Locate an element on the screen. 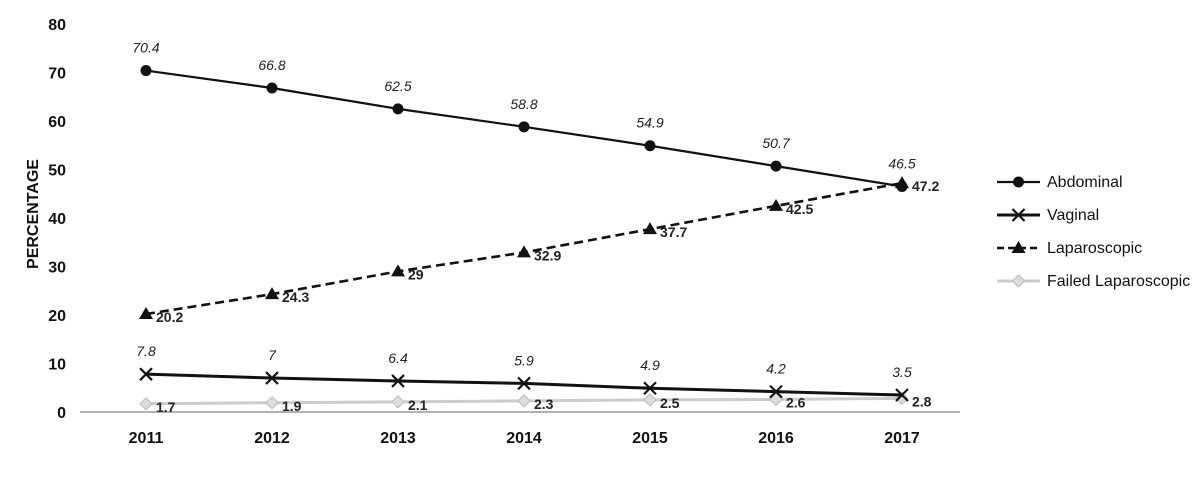  data-label: 24.3 is located at coordinates (295, 297).